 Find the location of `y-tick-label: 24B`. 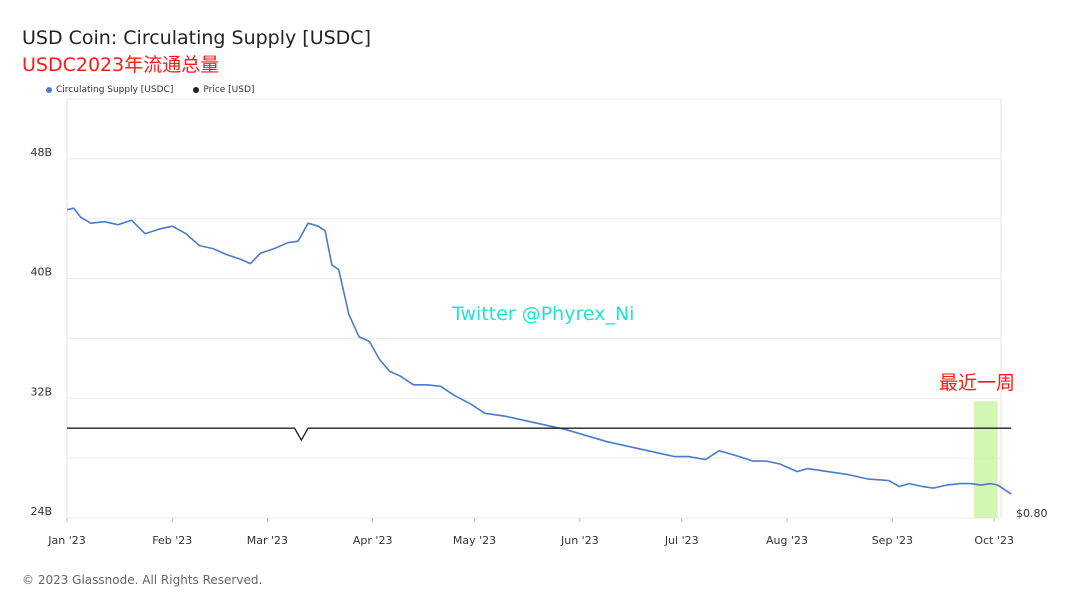

y-tick-label: 24B is located at coordinates (41, 511).